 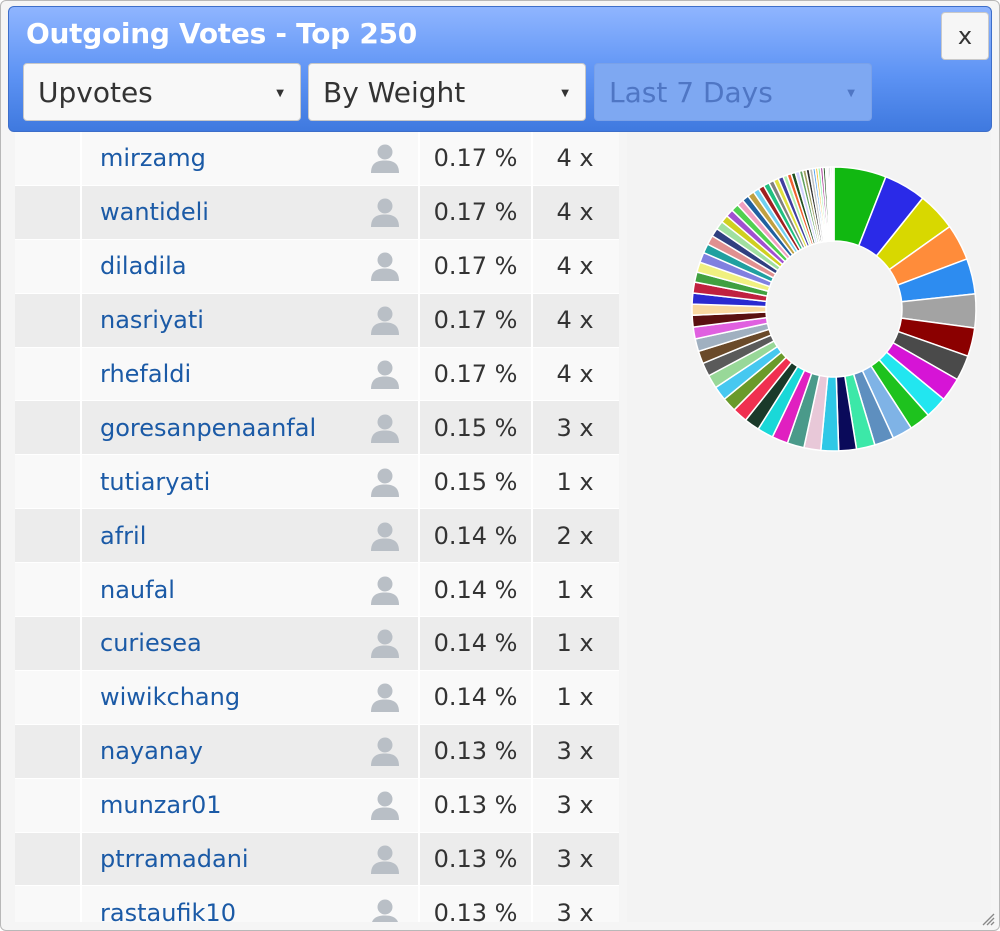 What do you see at coordinates (215, 590) in the screenshot?
I see `voter-name-link: naufal` at bounding box center [215, 590].